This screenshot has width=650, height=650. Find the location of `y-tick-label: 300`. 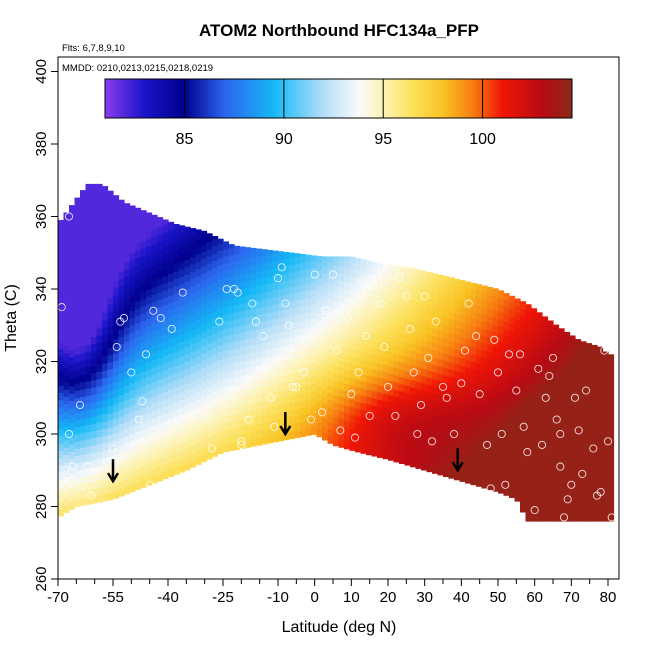

y-tick-label: 300 is located at coordinates (41, 433).